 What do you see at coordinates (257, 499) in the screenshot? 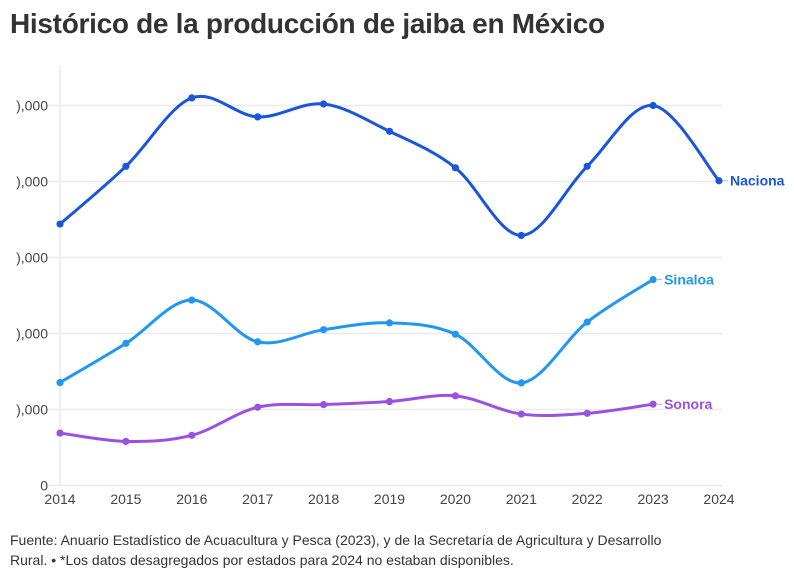
I see `x-tick-label: 2017` at bounding box center [257, 499].